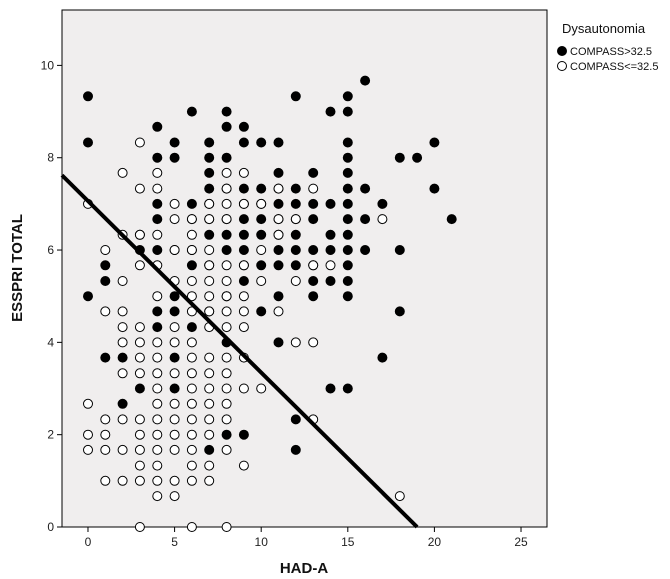 The width and height of the screenshot is (670, 579). What do you see at coordinates (614, 67) in the screenshot?
I see `legend-label-compass-low: COMPASS<=32.5` at bounding box center [614, 67].